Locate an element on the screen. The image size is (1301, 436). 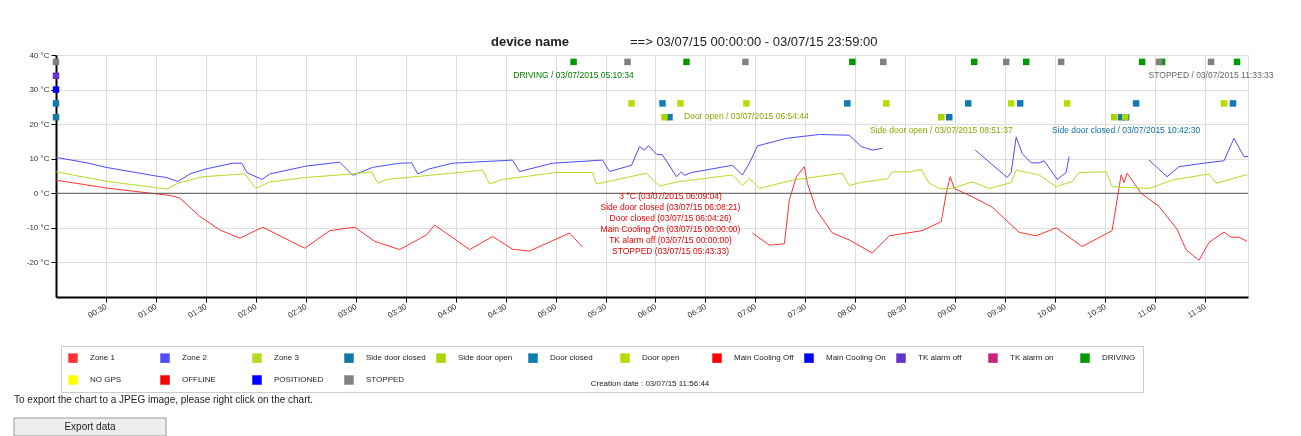
legend-label: Zone 3 is located at coordinates (287, 358).